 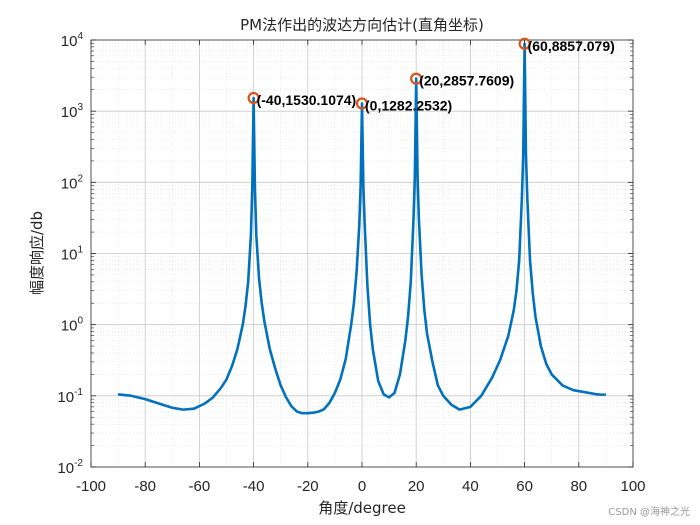 I want to click on x-tick-label: 0, so click(x=362, y=486).